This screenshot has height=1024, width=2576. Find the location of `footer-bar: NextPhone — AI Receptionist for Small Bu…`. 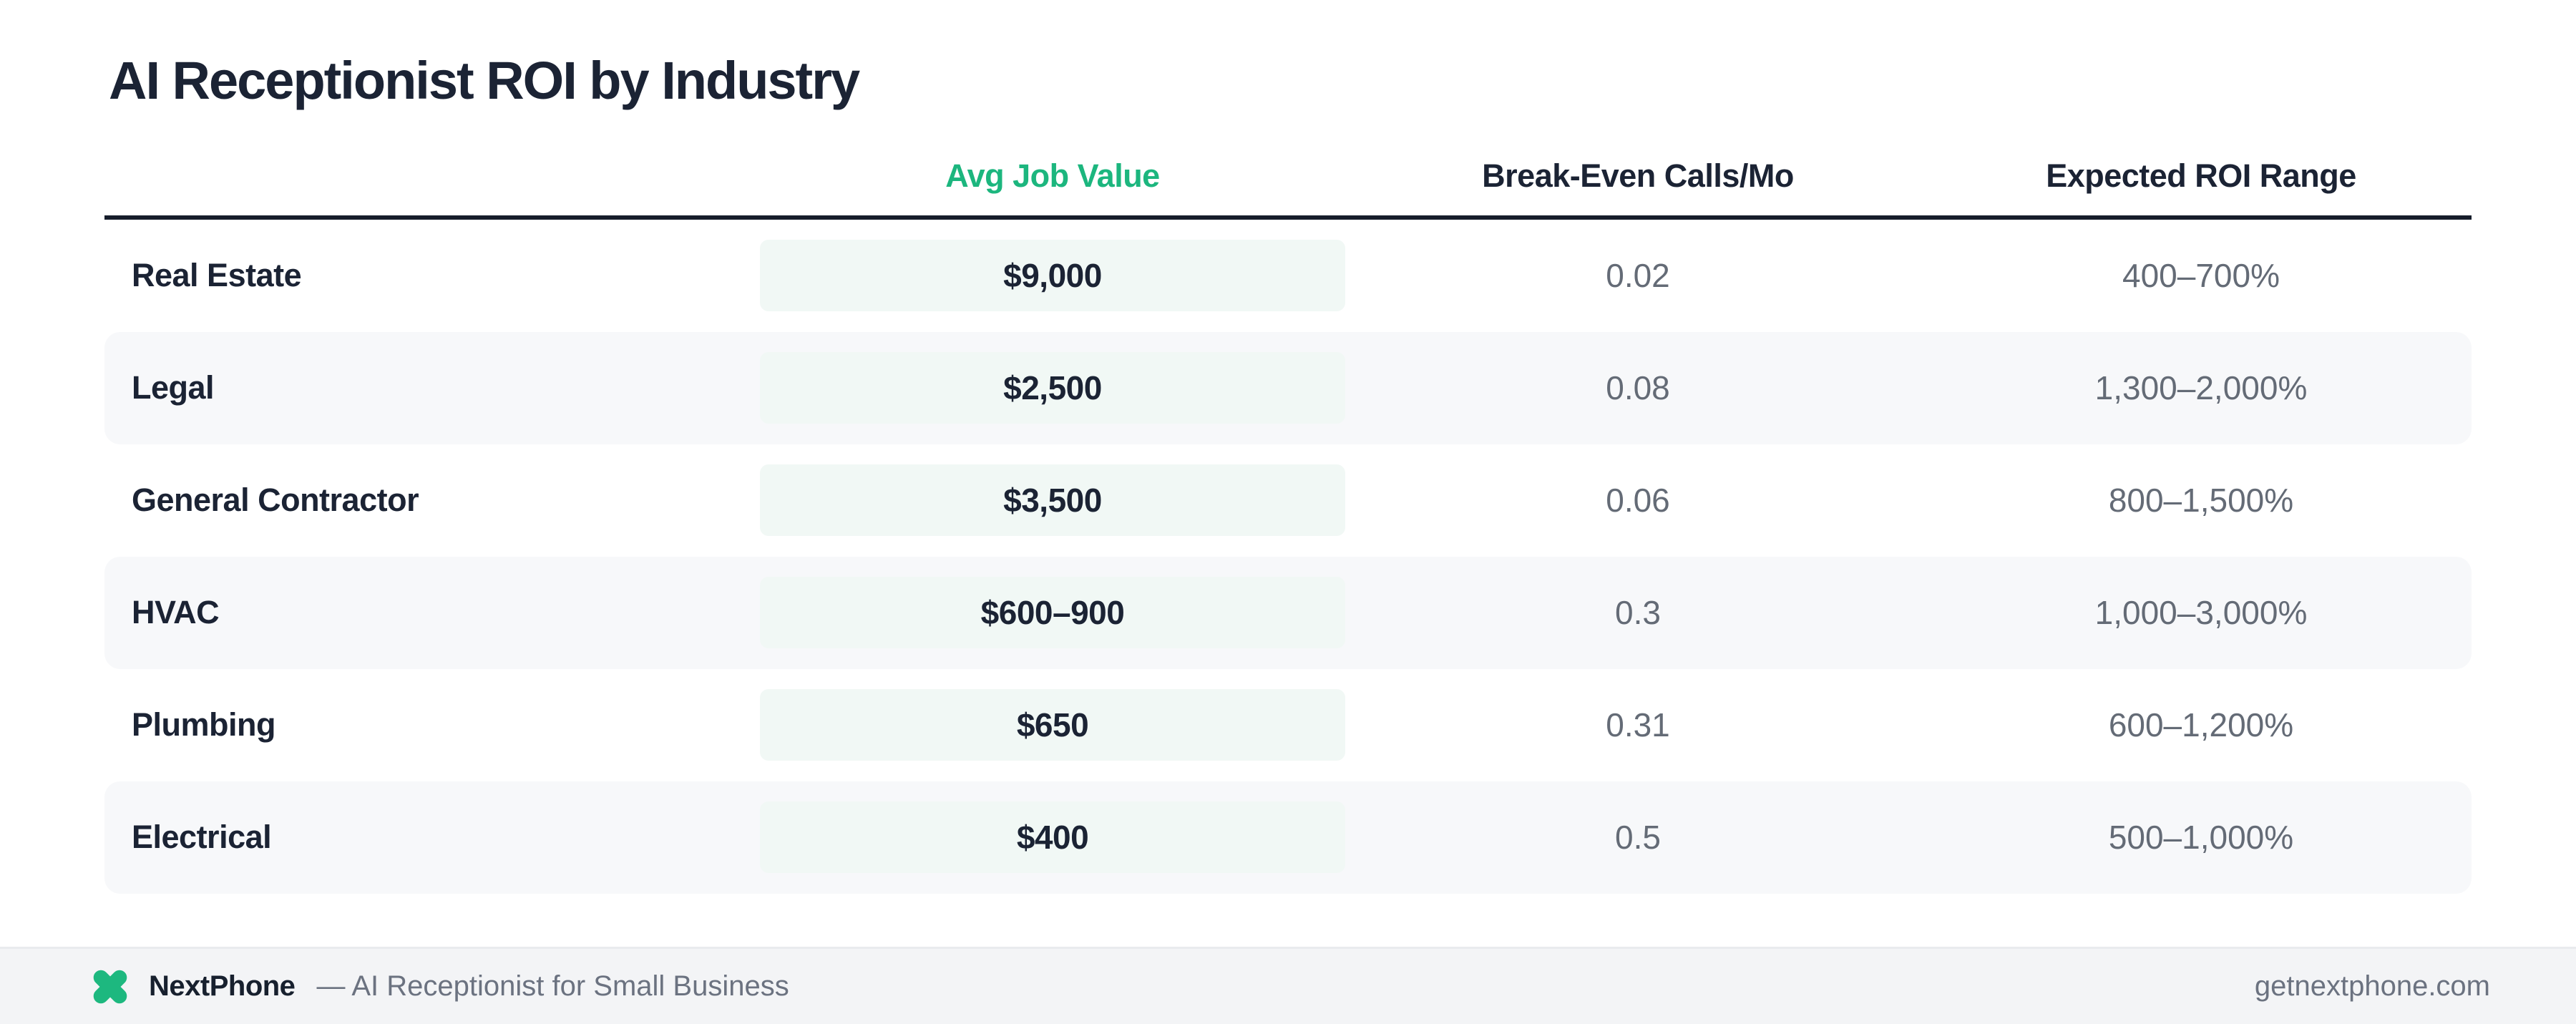

footer-bar: NextPhone — AI Receptionist for Small Bu… is located at coordinates (1288, 985).